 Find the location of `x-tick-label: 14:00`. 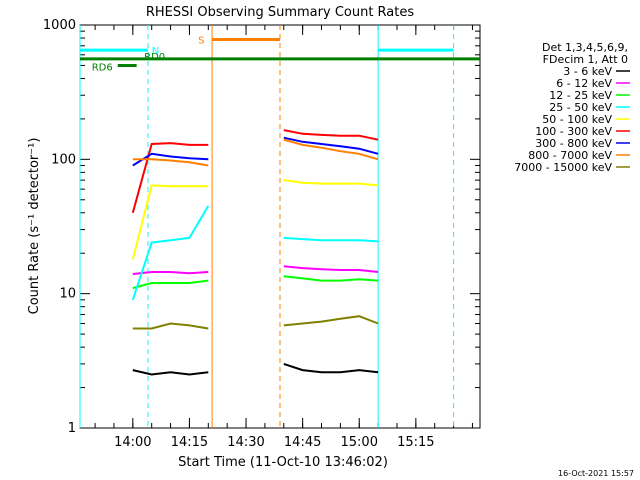

x-tick-label: 14:00 is located at coordinates (132, 442).